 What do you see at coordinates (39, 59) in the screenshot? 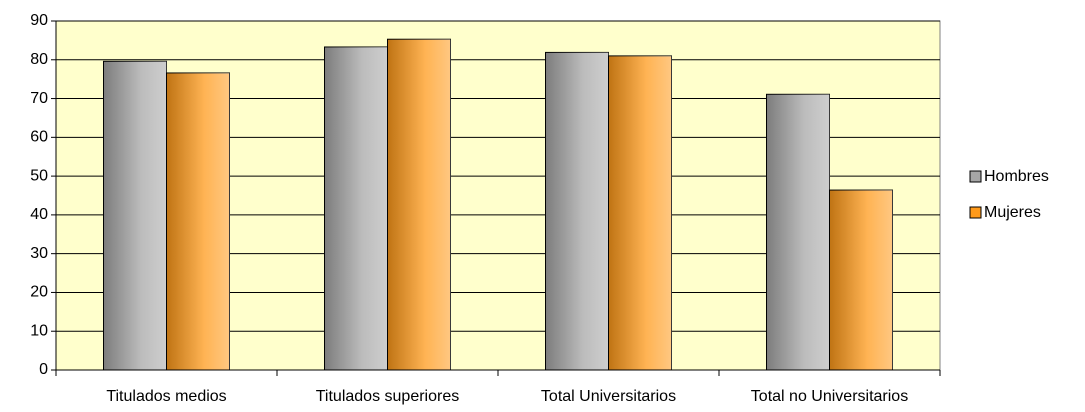
I see `y-tick-label: 80` at bounding box center [39, 59].